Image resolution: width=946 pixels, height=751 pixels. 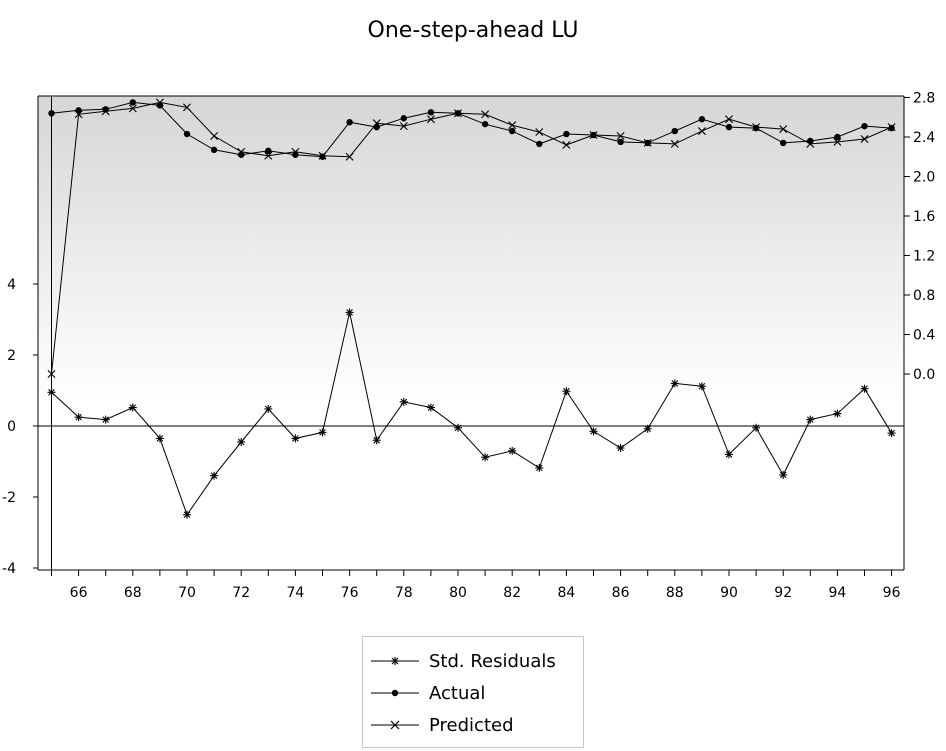 What do you see at coordinates (427, 693) in the screenshot?
I see `legend-item-actual: Actual` at bounding box center [427, 693].